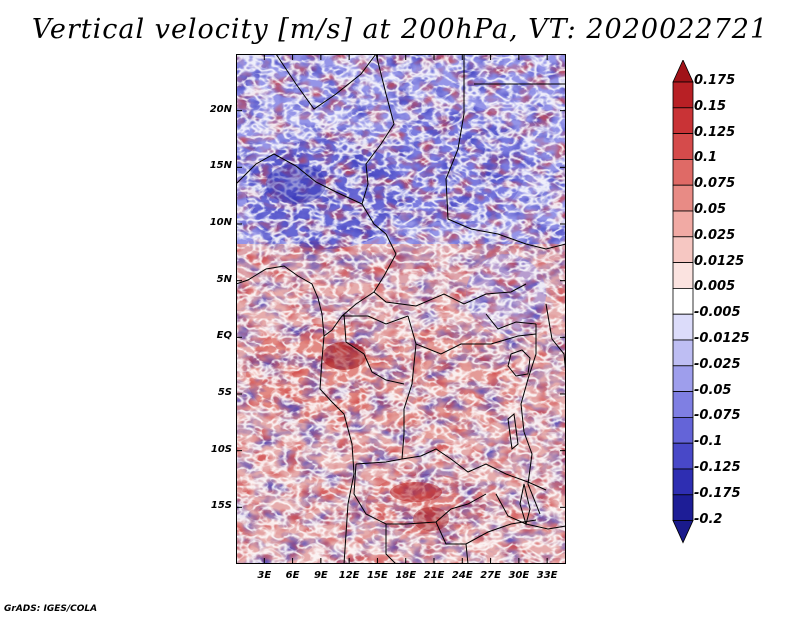 The width and height of the screenshot is (800, 618). What do you see at coordinates (292, 575) in the screenshot?
I see `lon-label: 6E` at bounding box center [292, 575].